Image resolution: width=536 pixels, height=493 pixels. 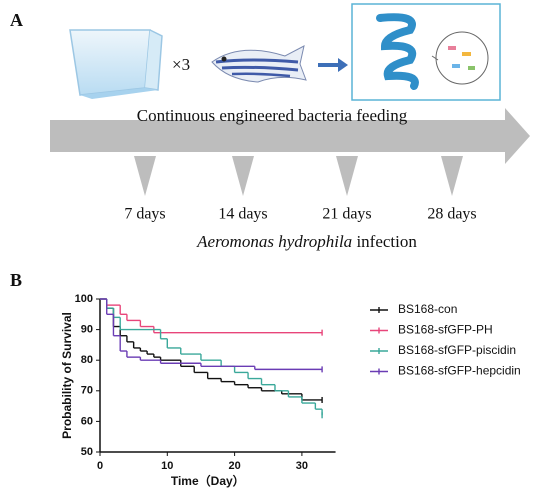 I want to click on species: Aeromonas hydrophila, so click(x=274, y=241).